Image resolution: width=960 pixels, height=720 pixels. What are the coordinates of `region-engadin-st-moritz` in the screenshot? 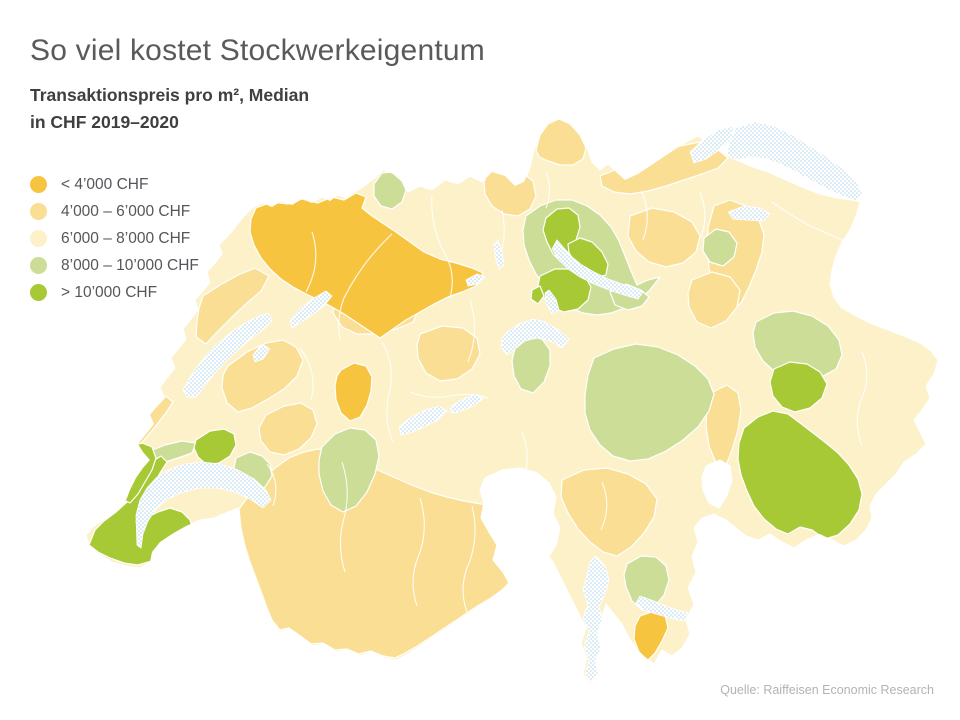 It's located at (800, 475).